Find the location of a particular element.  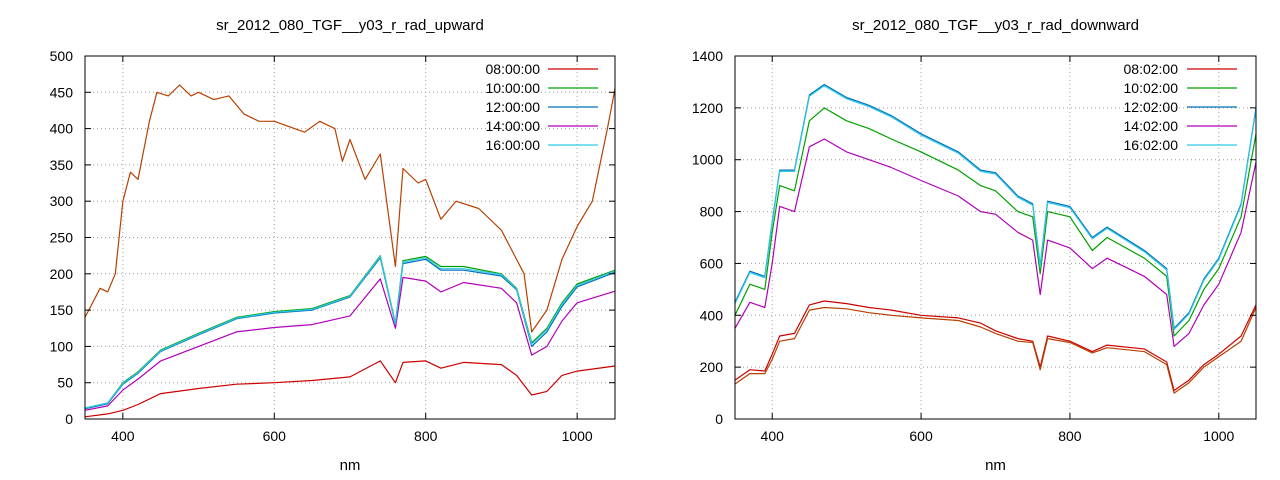

y-tick-label: 600 is located at coordinates (712, 263).